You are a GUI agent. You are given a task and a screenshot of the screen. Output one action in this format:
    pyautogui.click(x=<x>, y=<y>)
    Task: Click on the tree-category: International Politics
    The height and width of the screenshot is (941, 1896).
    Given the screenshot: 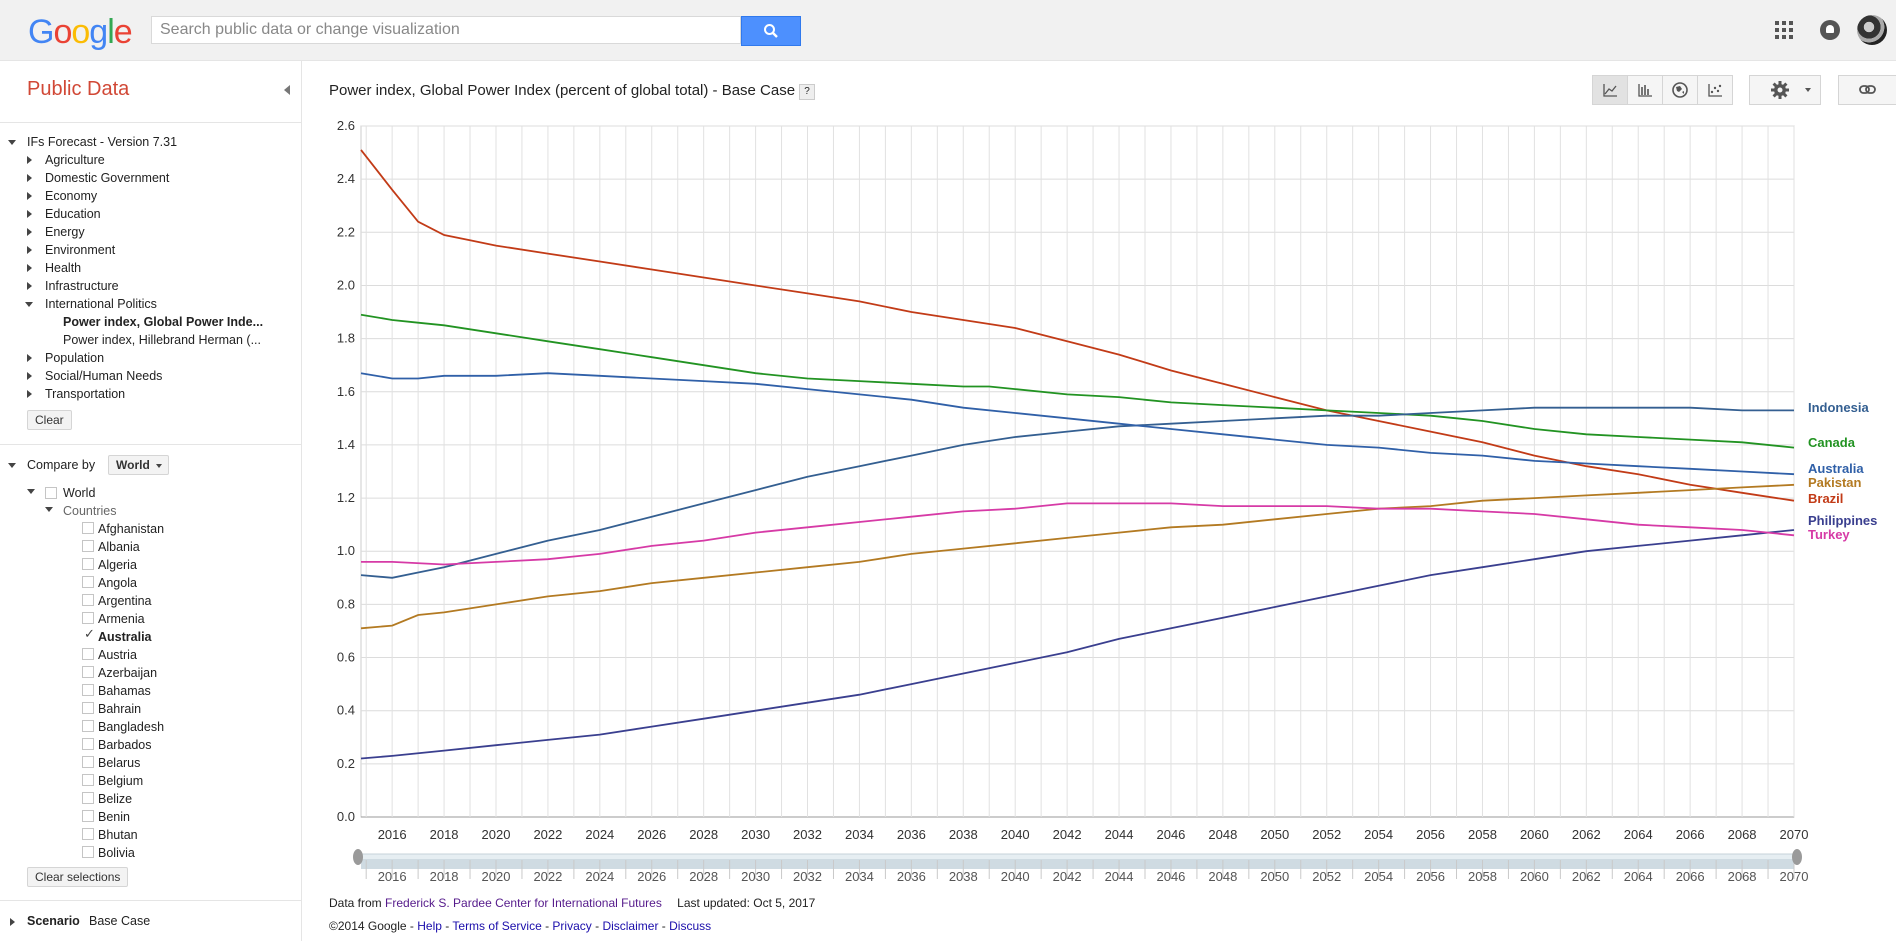 What is the action you would take?
    pyautogui.click(x=101, y=304)
    